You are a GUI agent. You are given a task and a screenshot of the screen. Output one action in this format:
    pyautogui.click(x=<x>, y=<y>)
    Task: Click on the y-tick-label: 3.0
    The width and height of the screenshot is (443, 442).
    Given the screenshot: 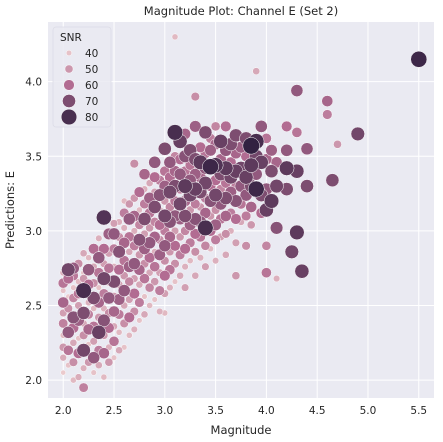 What is the action you would take?
    pyautogui.click(x=33, y=232)
    